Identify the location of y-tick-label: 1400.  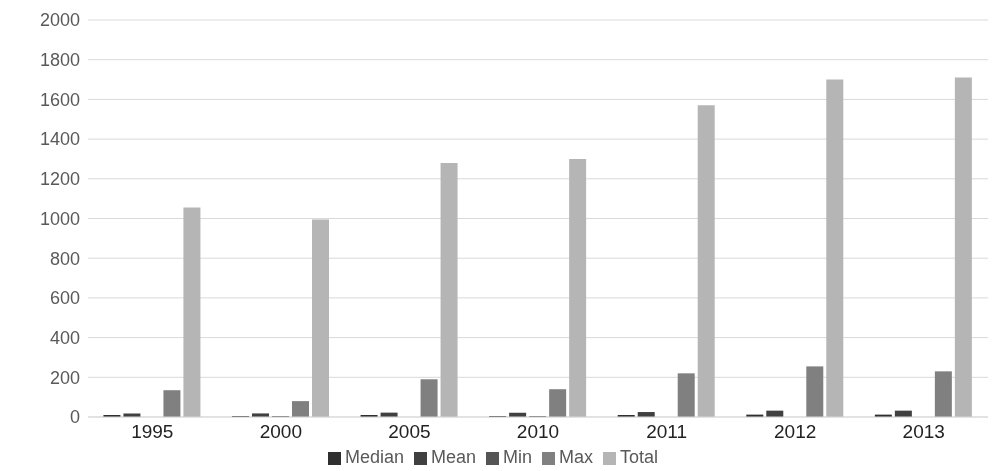
(59, 139).